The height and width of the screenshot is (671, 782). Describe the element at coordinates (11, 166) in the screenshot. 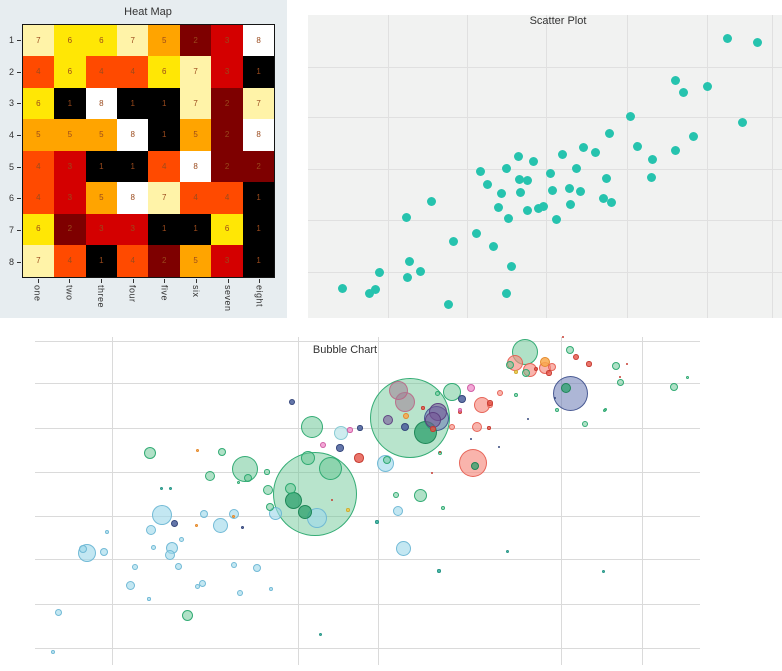

I see `y-tick-label: 5` at that location.